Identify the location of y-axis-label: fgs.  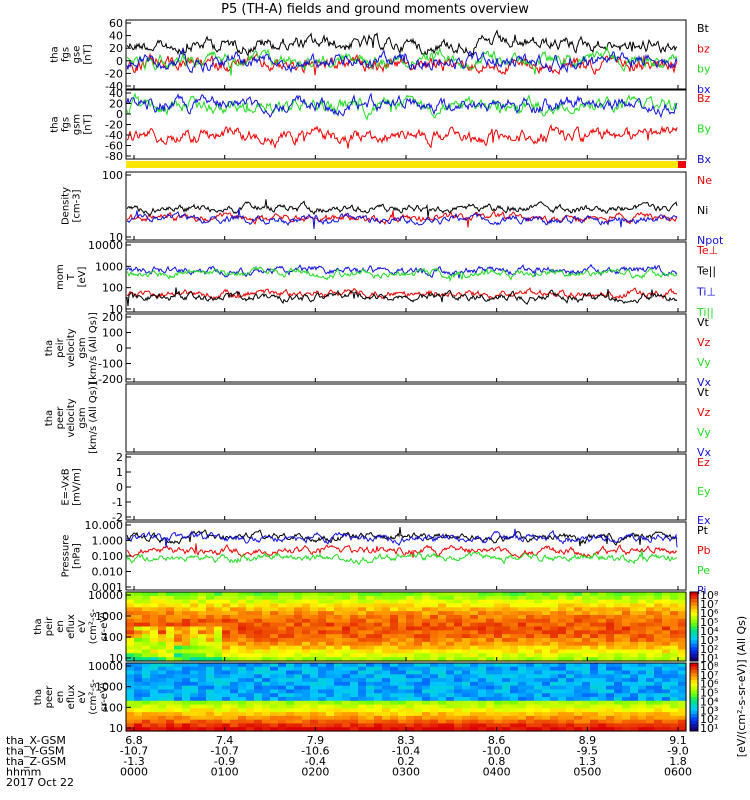
(66, 124).